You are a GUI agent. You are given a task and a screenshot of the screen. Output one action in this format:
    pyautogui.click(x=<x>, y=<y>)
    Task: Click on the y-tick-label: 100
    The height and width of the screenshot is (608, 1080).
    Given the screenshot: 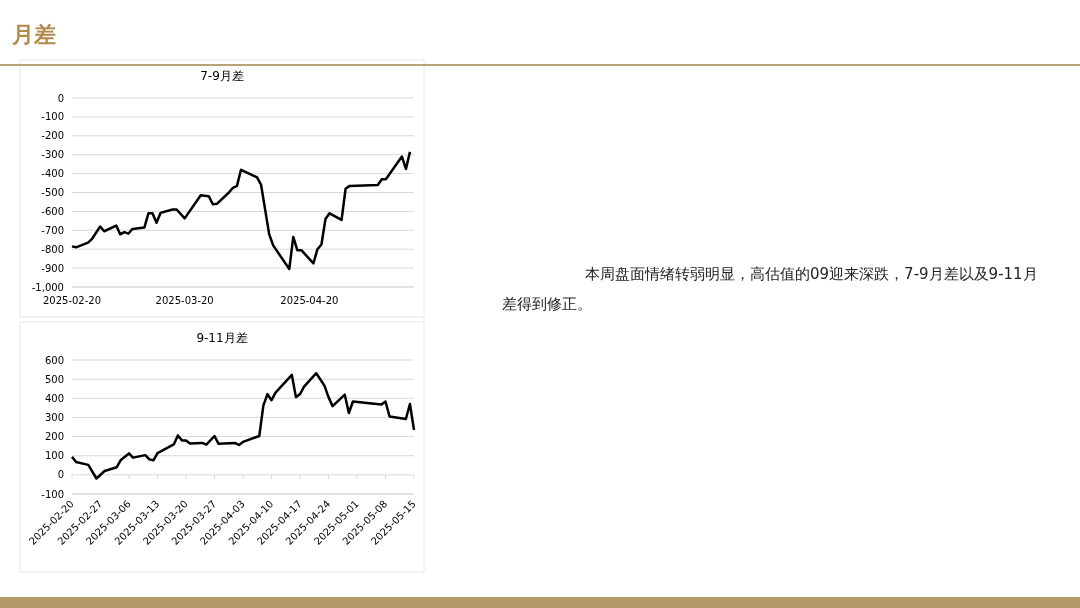 What is the action you would take?
    pyautogui.click(x=54, y=456)
    